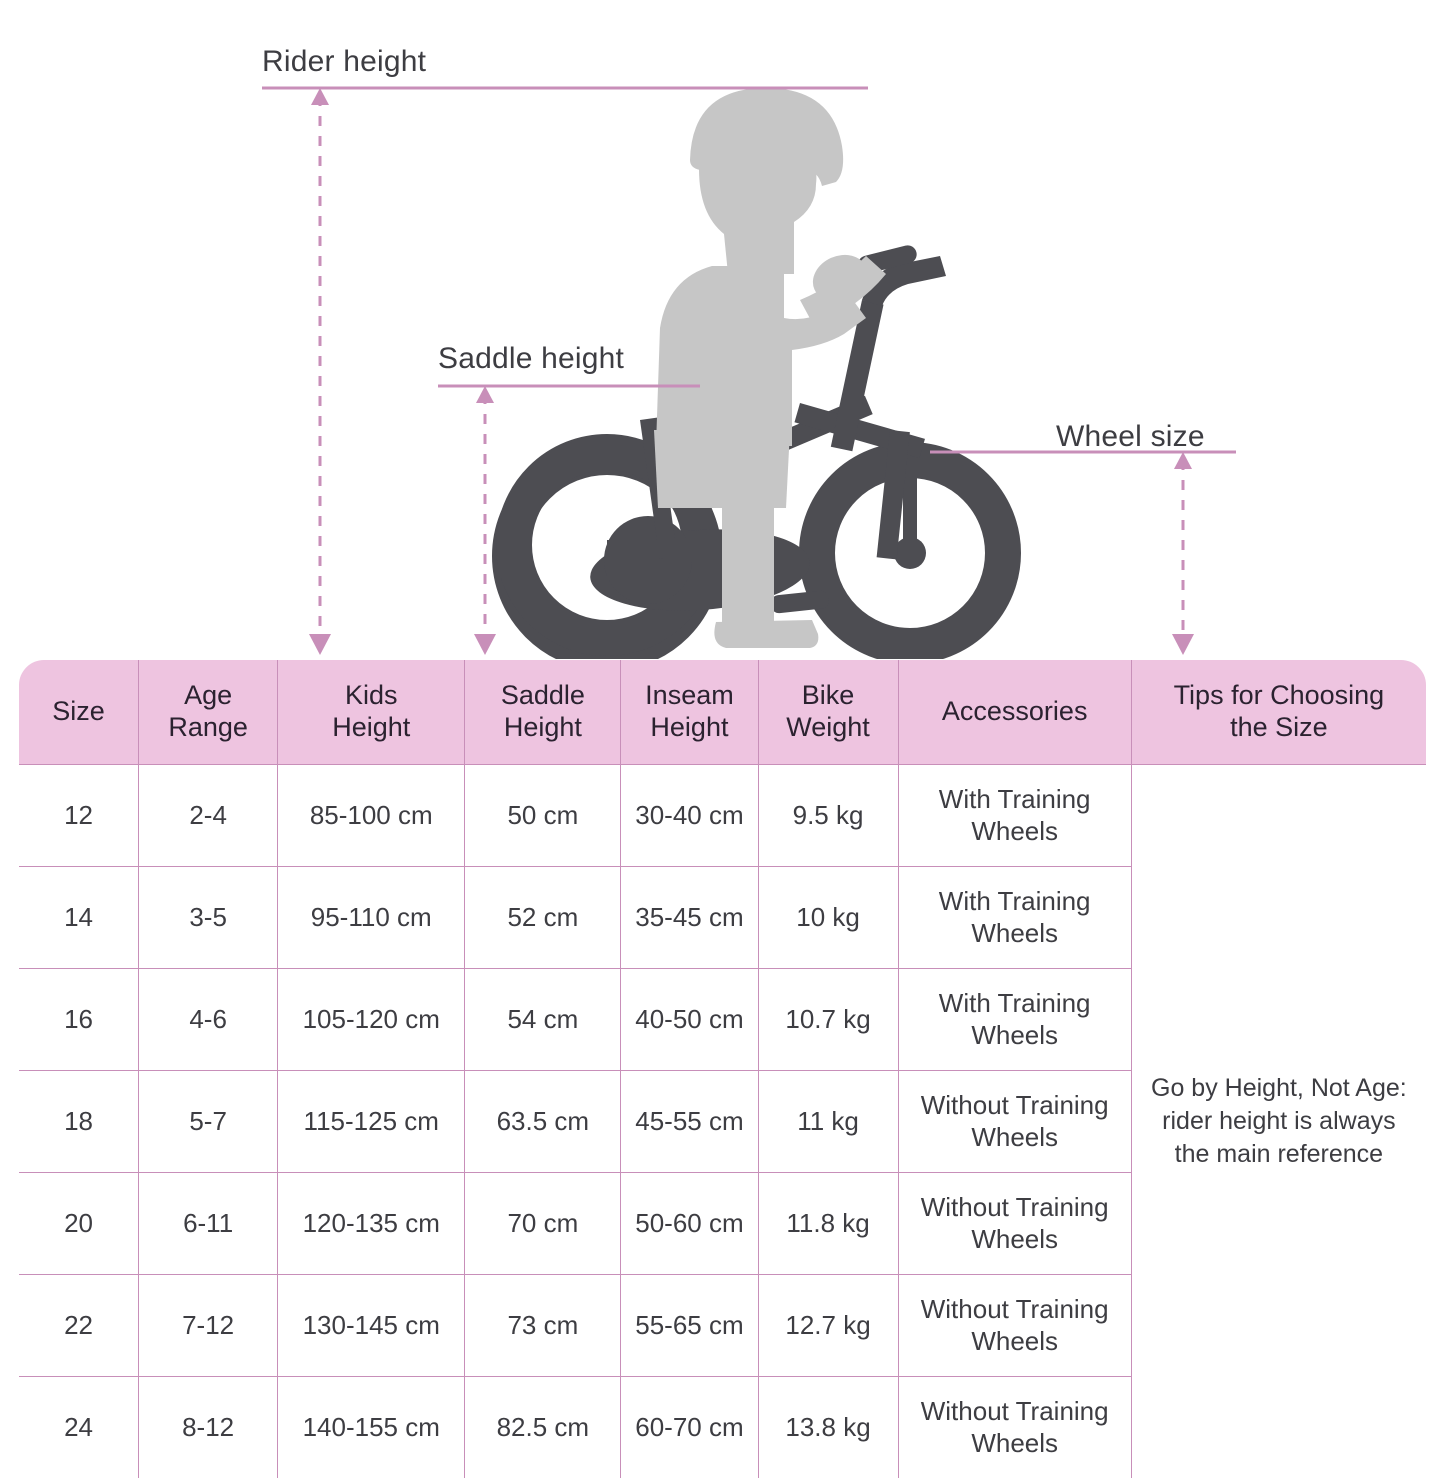 The image size is (1445, 1479). I want to click on wheel-size-label: Wheel size, so click(1130, 436).